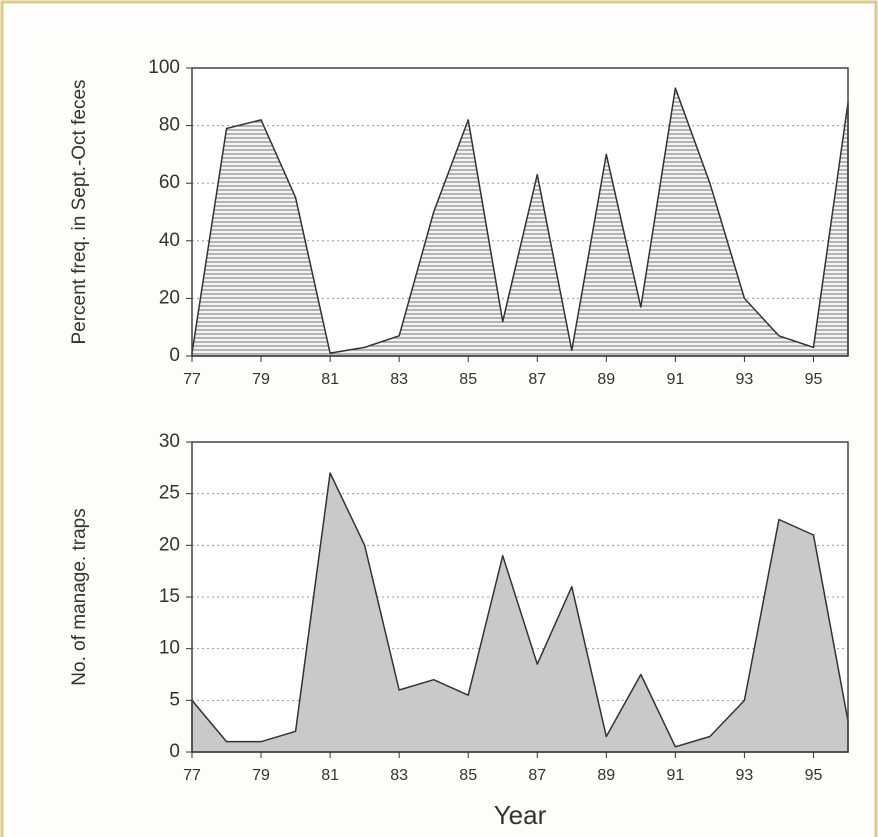 This screenshot has width=878, height=837. What do you see at coordinates (169, 441) in the screenshot?
I see `y-tick-label: 30` at bounding box center [169, 441].